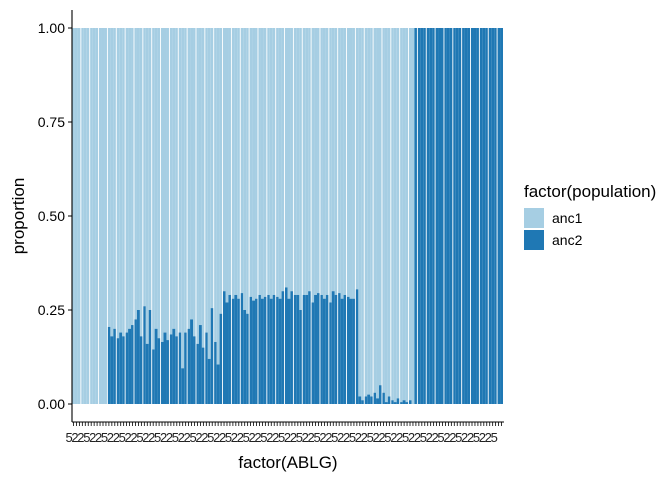  What do you see at coordinates (567, 240) in the screenshot?
I see `legend-label-anc2: anc2` at bounding box center [567, 240].